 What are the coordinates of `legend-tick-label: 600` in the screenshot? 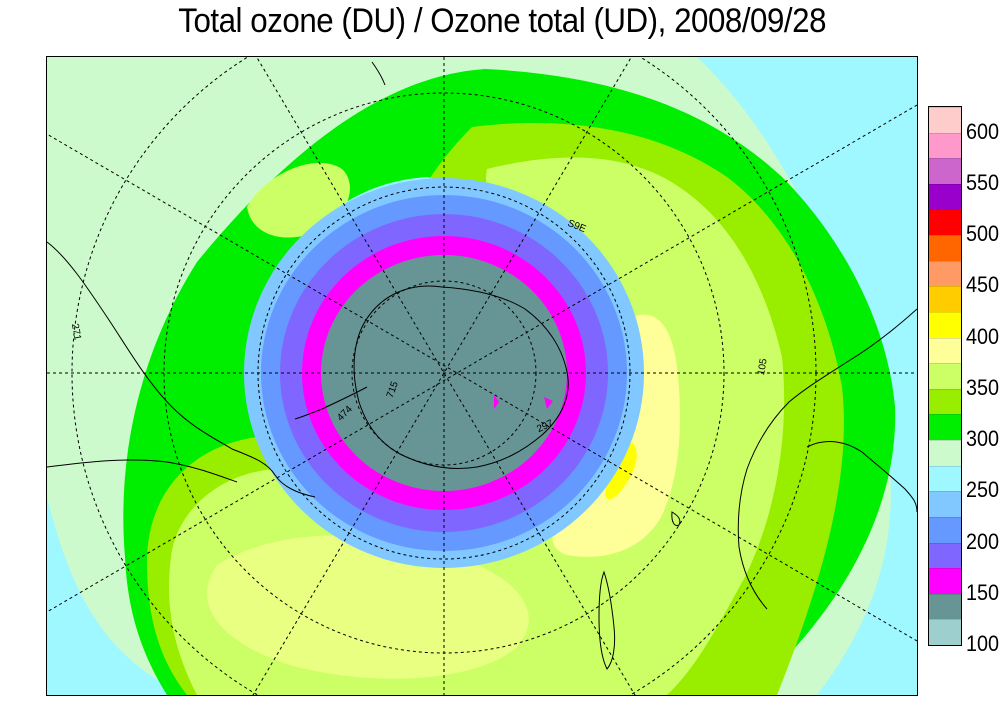 It's located at (983, 131).